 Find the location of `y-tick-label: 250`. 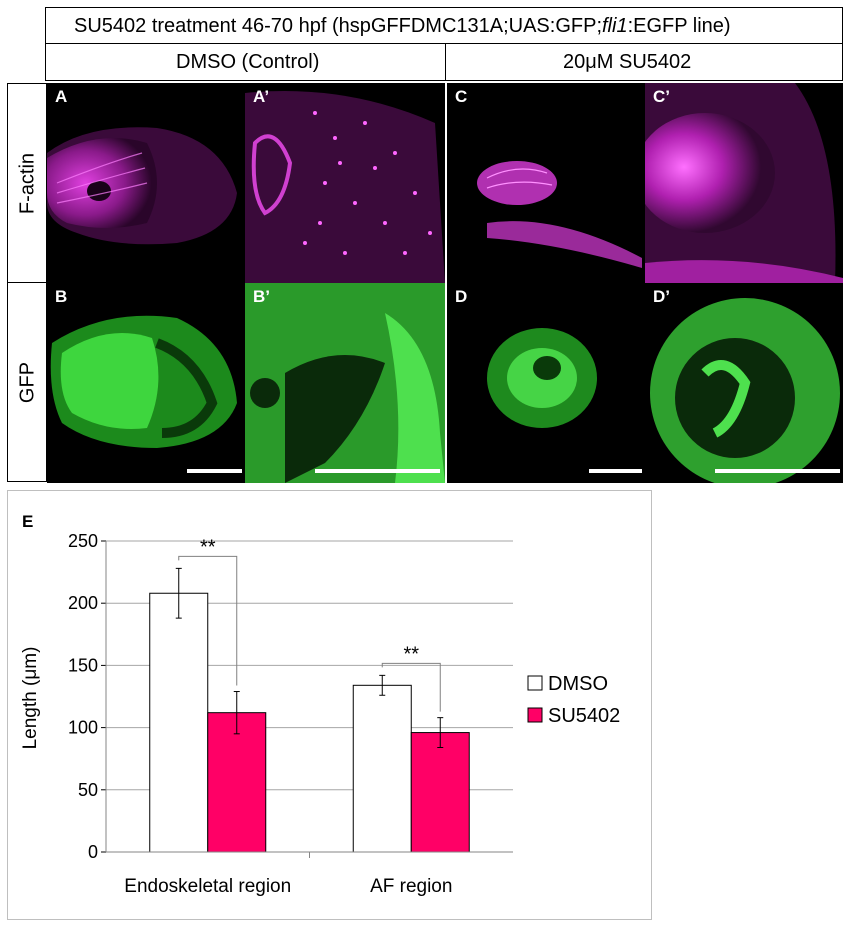

y-tick-label: 250 is located at coordinates (83, 541).